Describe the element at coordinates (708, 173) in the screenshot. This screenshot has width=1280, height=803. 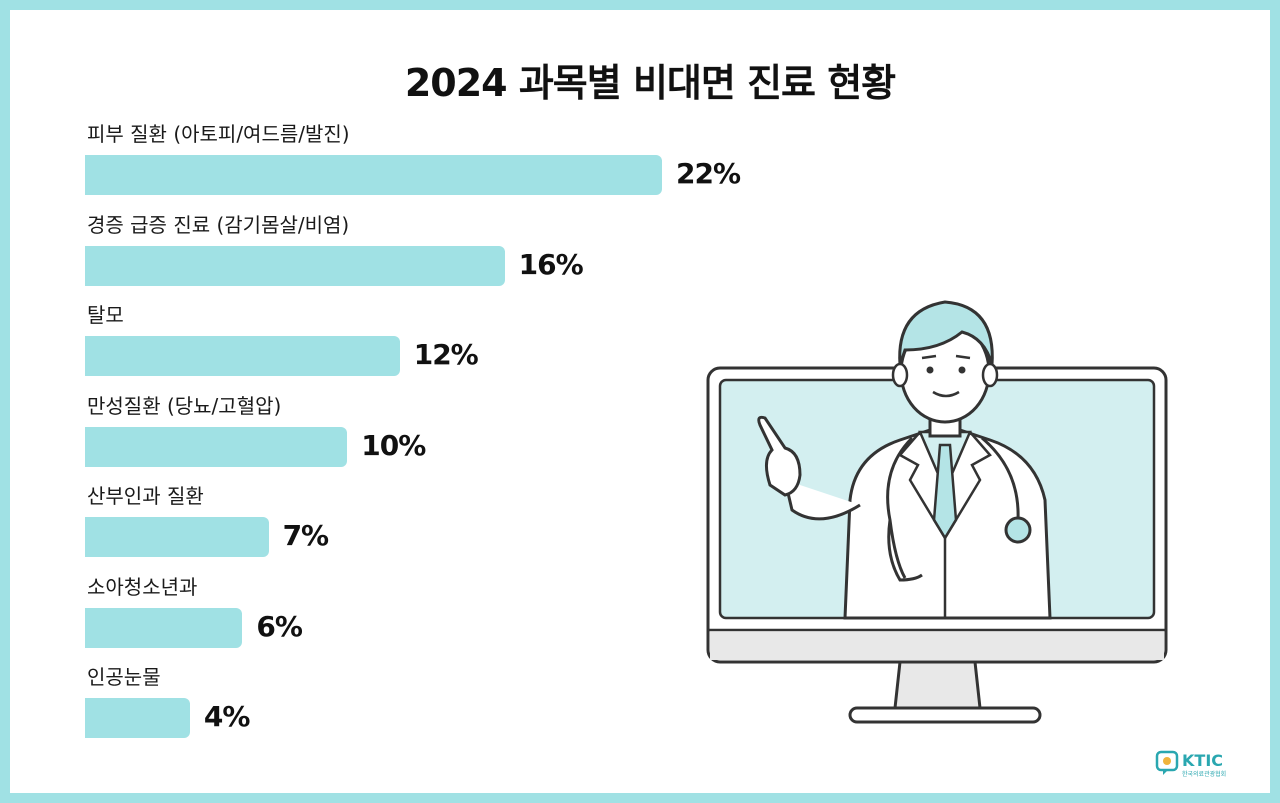
I see `value-label: 22%` at that location.